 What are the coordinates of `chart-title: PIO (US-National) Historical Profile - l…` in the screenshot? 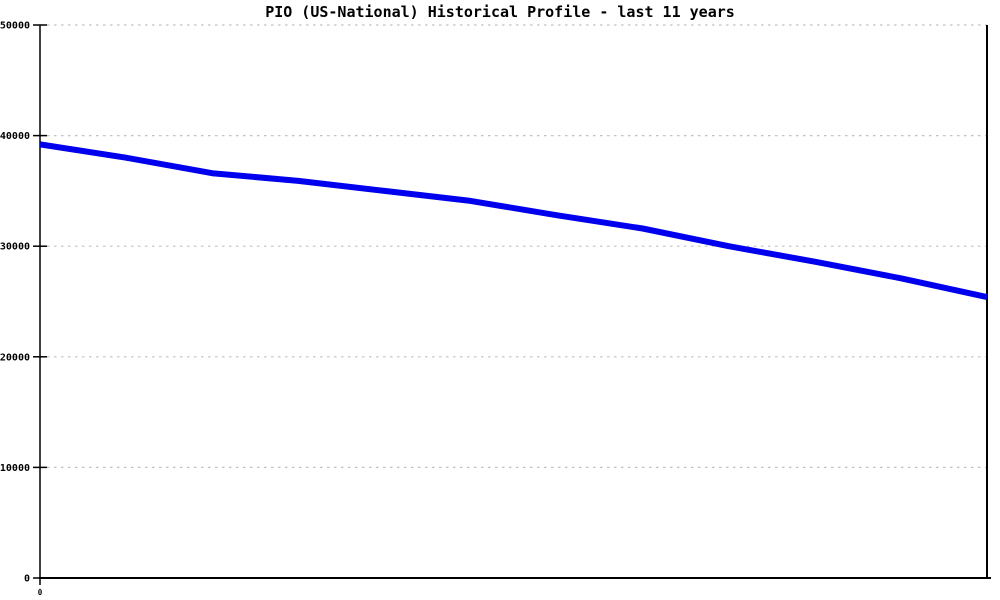 It's located at (500, 12).